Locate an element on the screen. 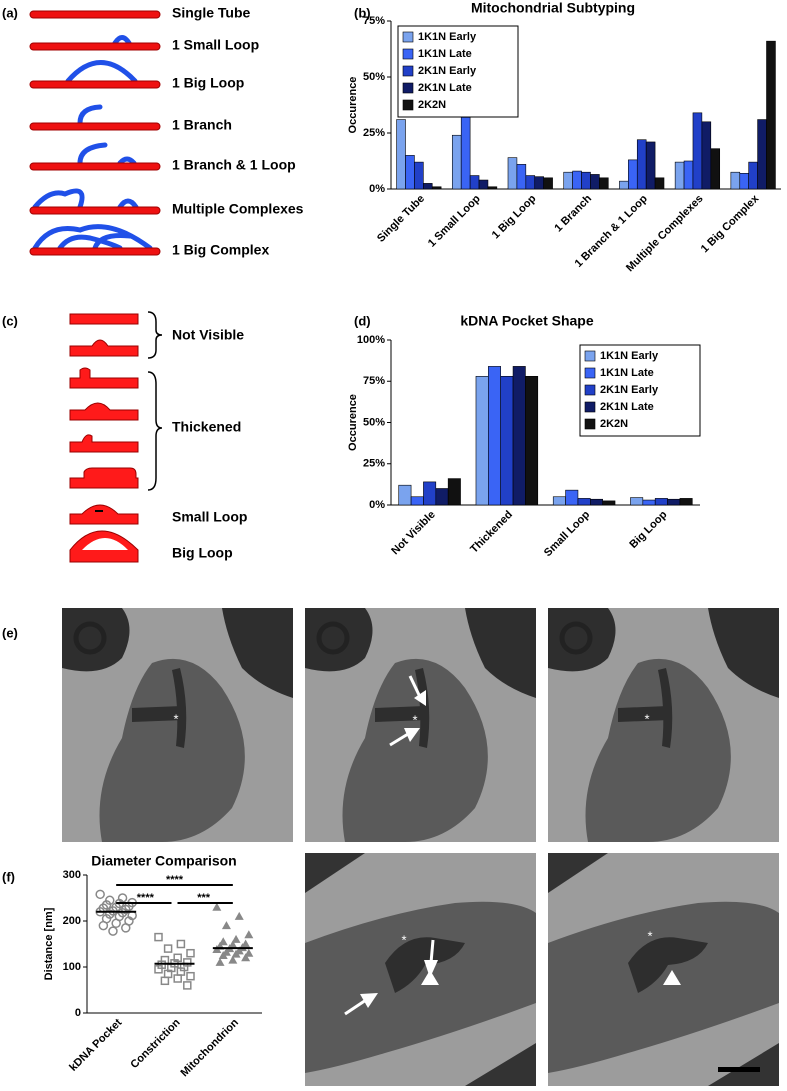 The image size is (787, 1091). legend-box is located at coordinates (458, 71).